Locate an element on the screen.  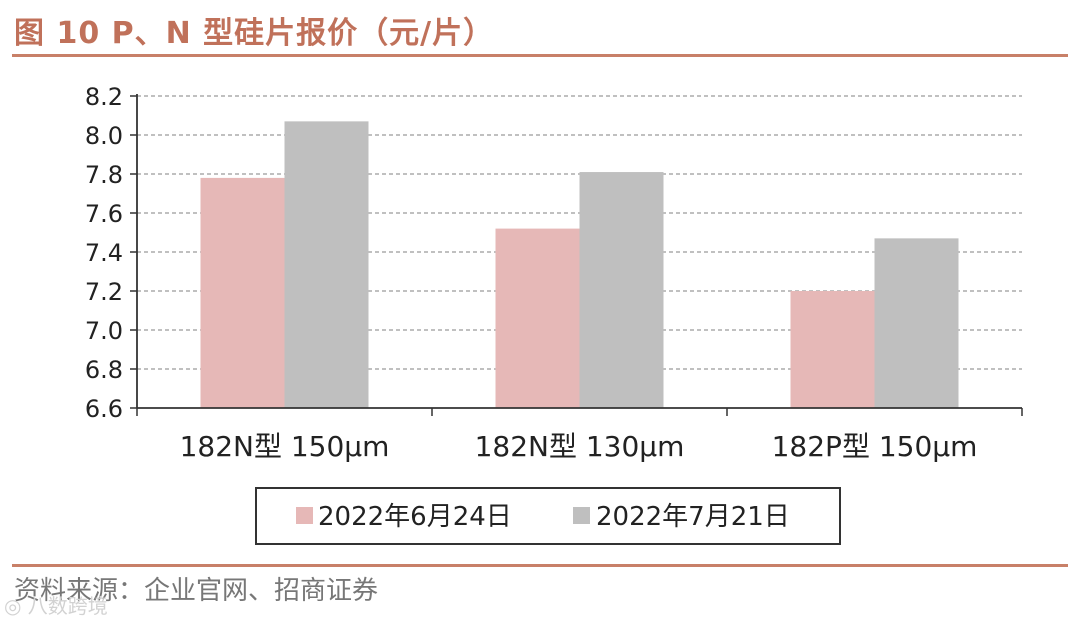
chart-title: 图 10 P、N 型硅片报价（元/片） is located at coordinates (254, 33).